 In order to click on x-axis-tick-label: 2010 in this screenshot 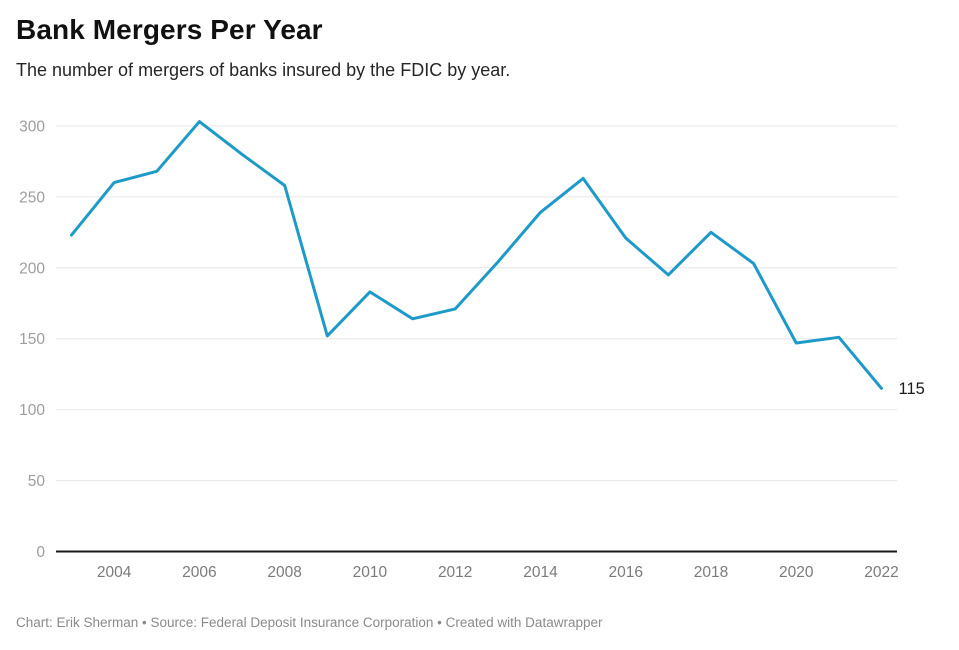, I will do `click(370, 572)`.